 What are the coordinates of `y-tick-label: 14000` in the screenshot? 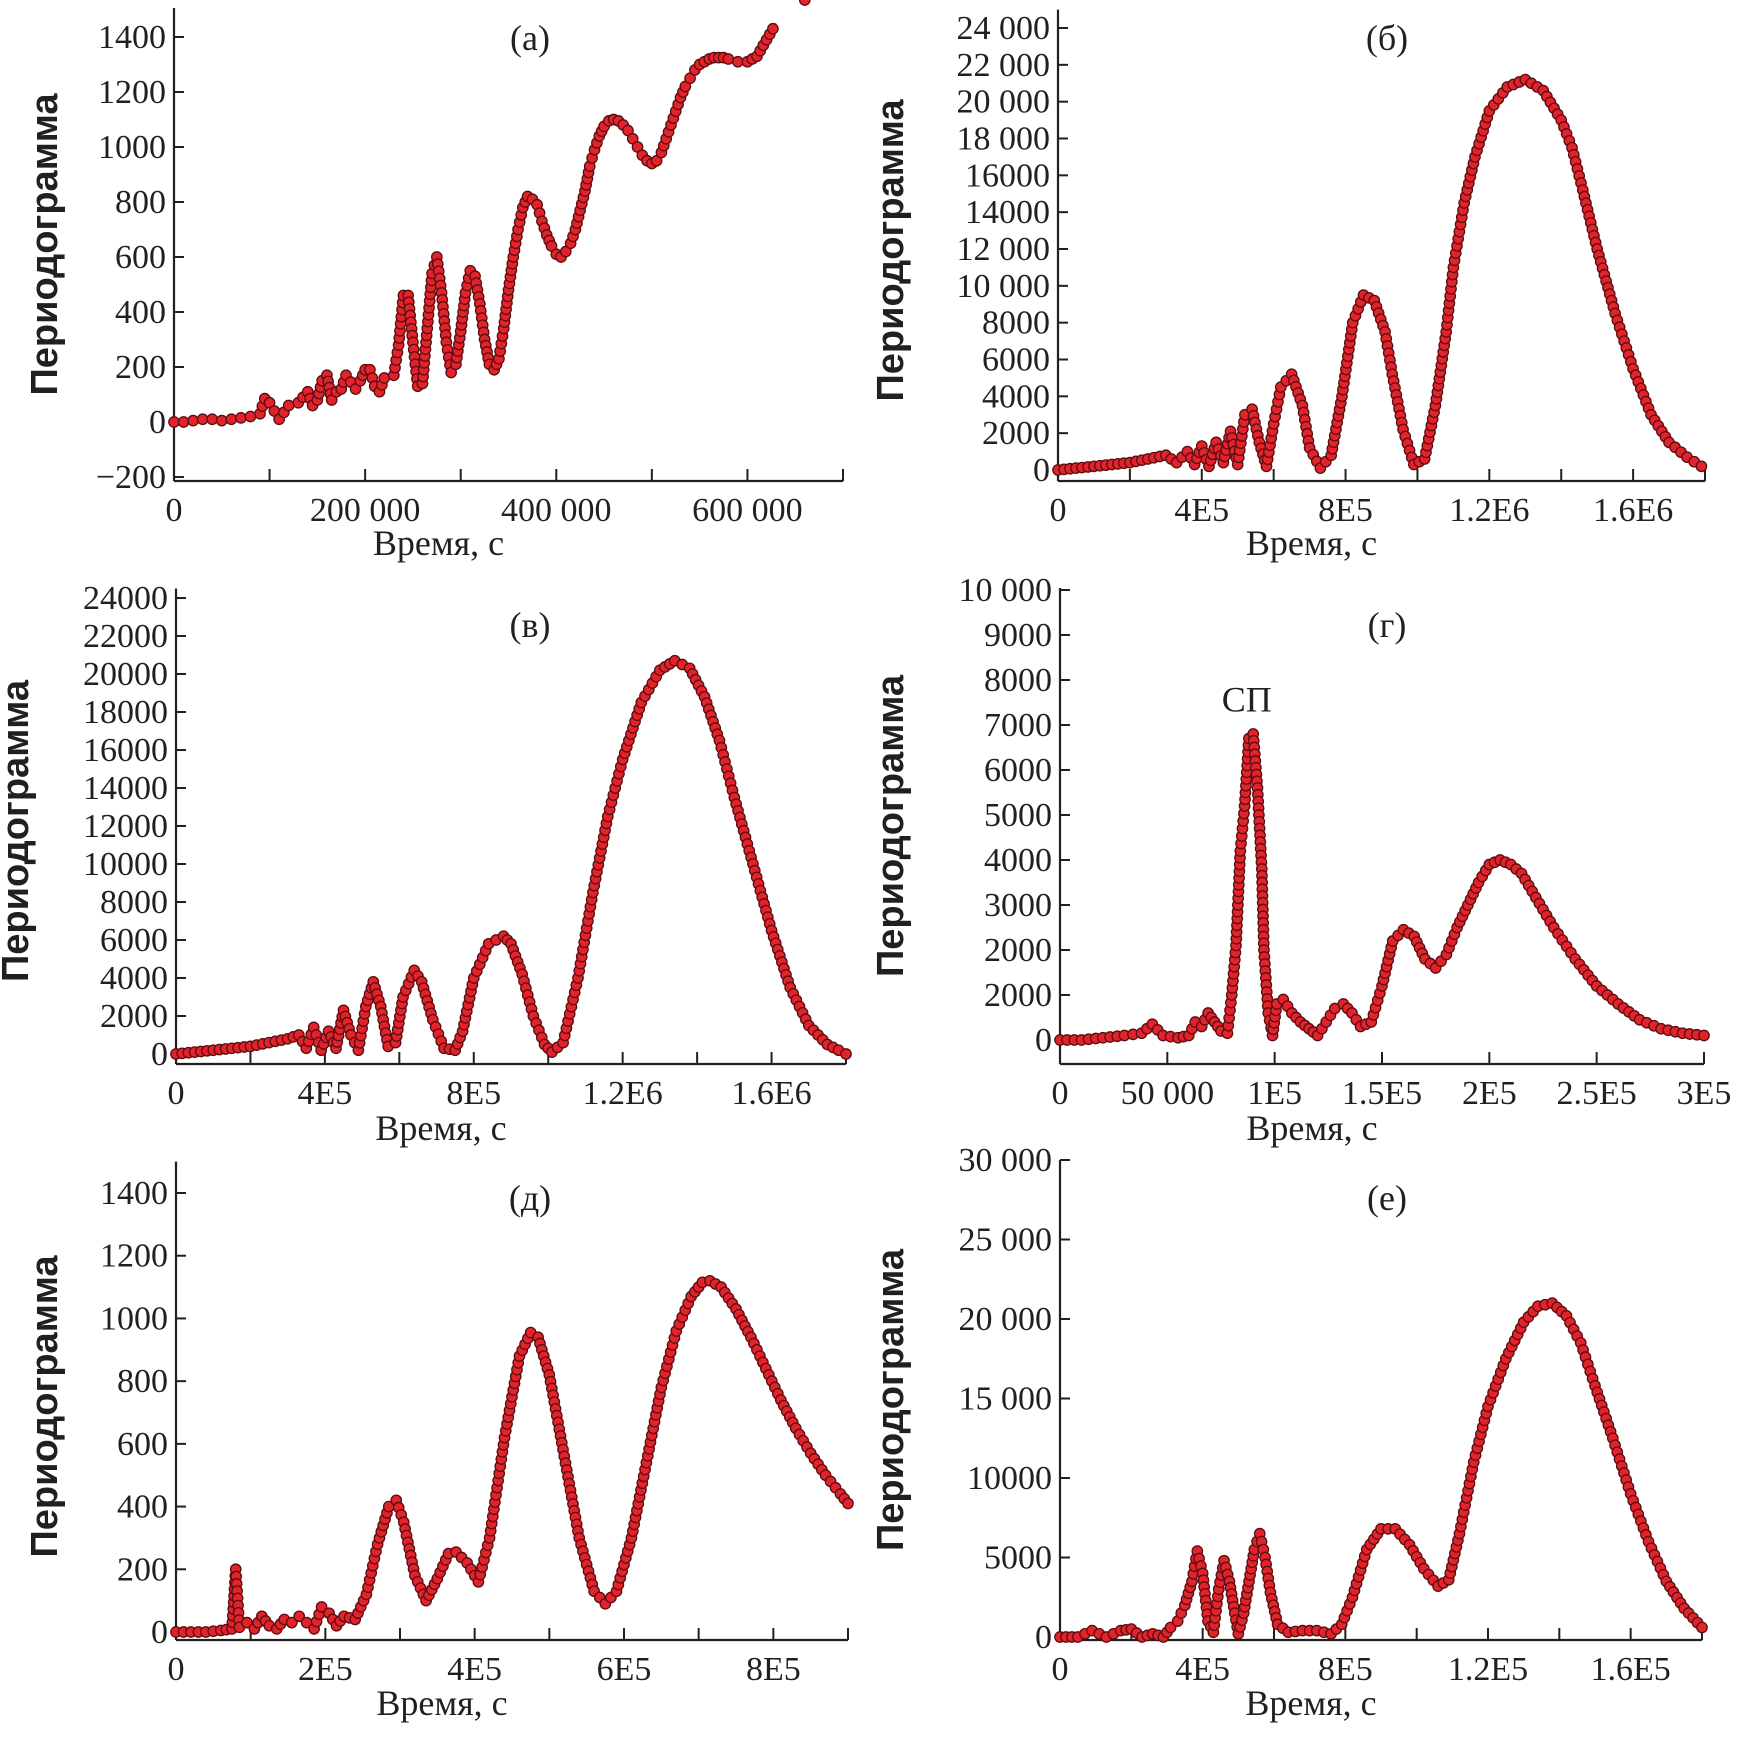 It's located at (125, 788).